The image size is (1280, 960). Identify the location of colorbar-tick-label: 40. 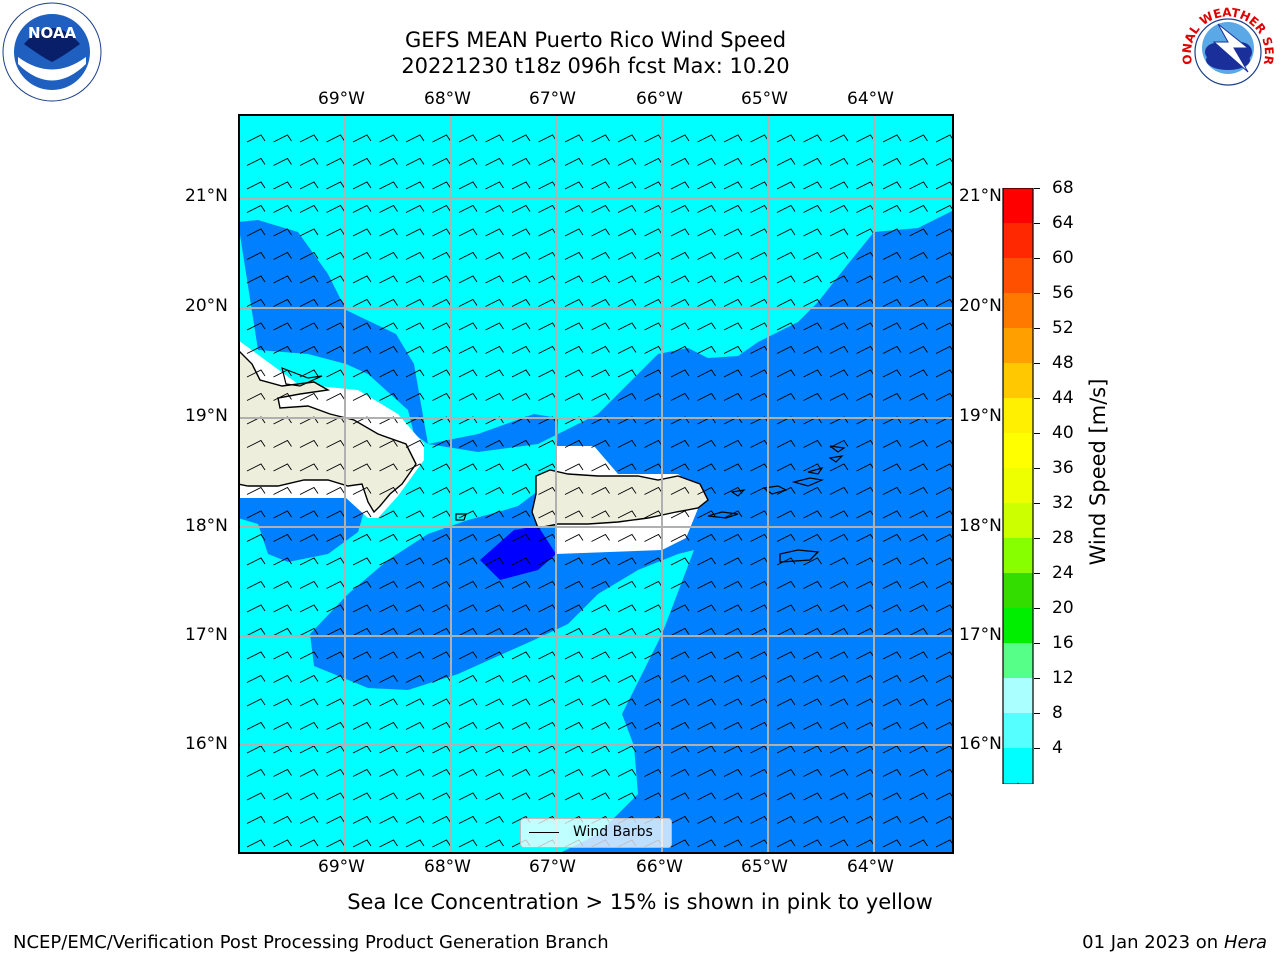
(1063, 433).